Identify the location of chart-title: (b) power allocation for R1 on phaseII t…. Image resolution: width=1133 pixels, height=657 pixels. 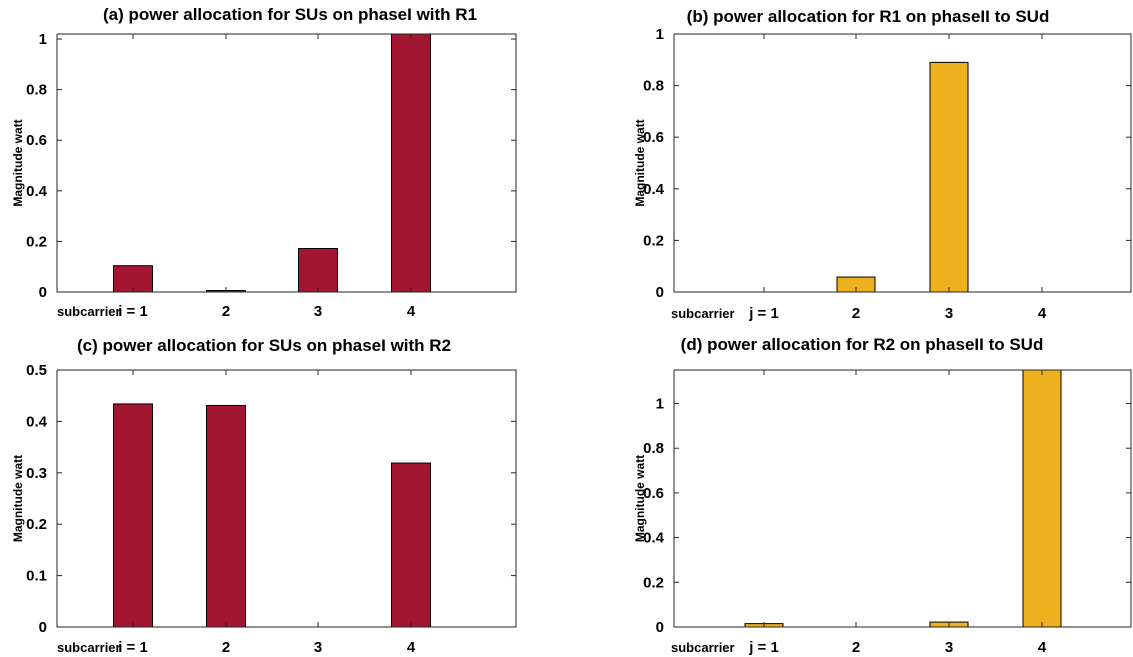
(868, 16).